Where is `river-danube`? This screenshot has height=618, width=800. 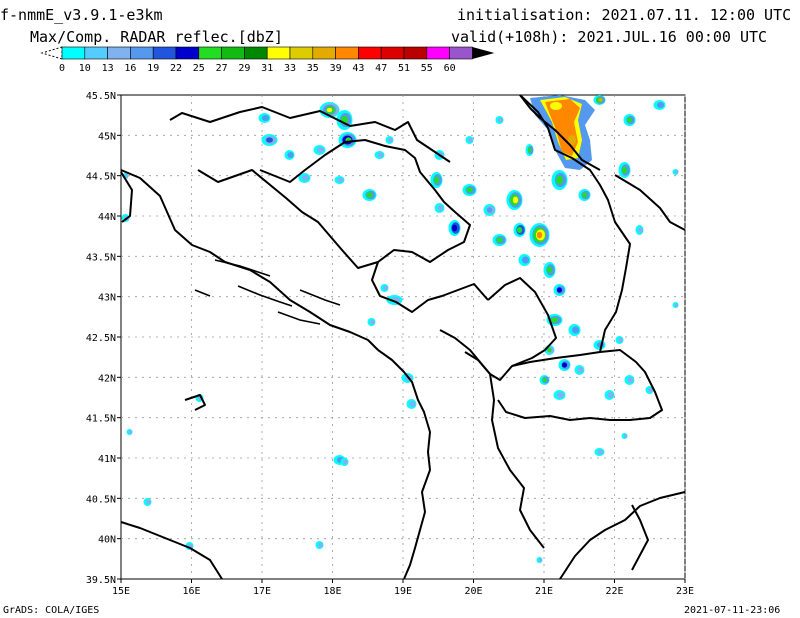
river-danube is located at coordinates (560, 132).